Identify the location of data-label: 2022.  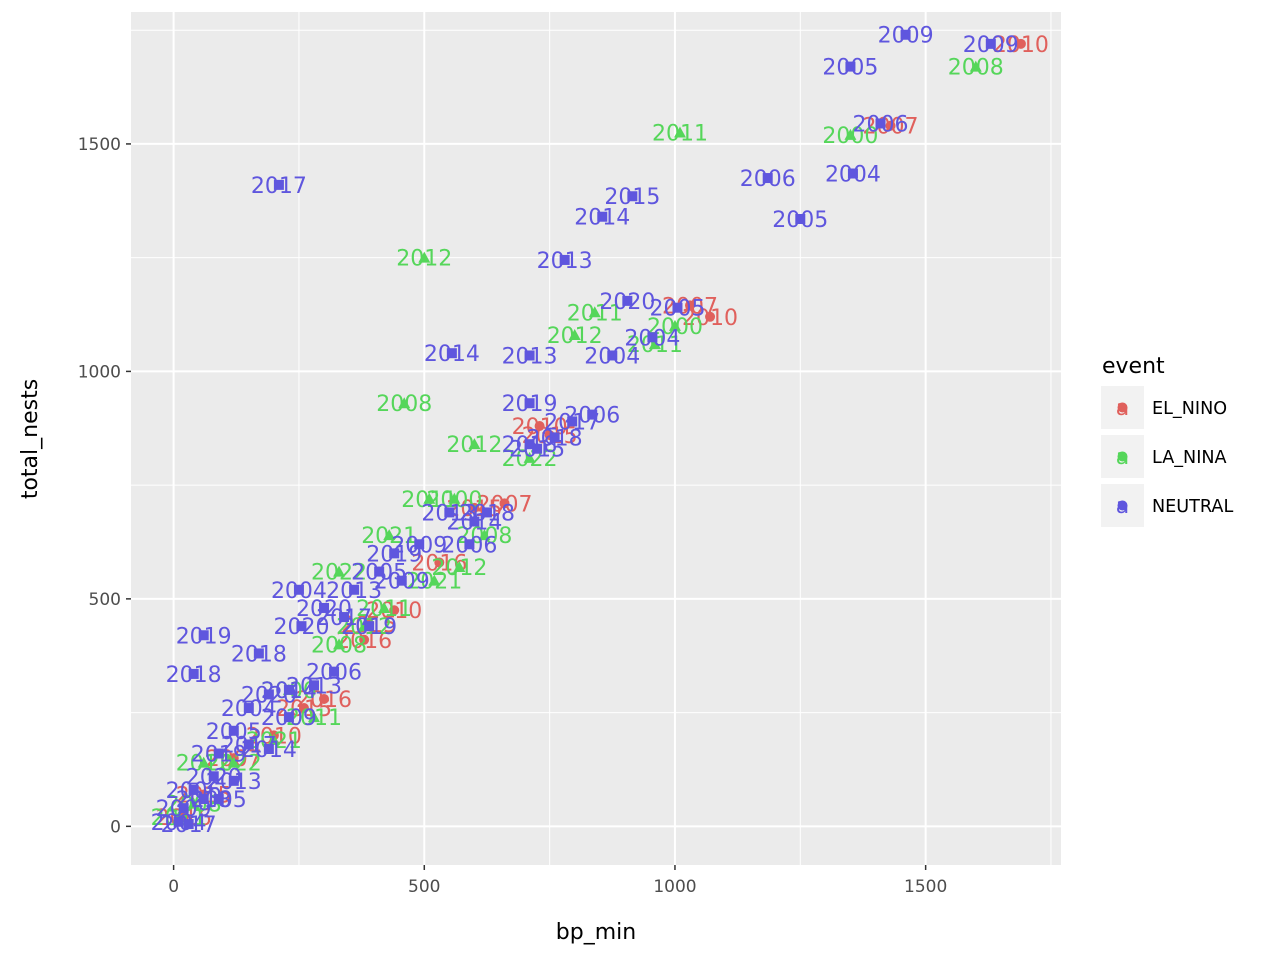
(339, 573).